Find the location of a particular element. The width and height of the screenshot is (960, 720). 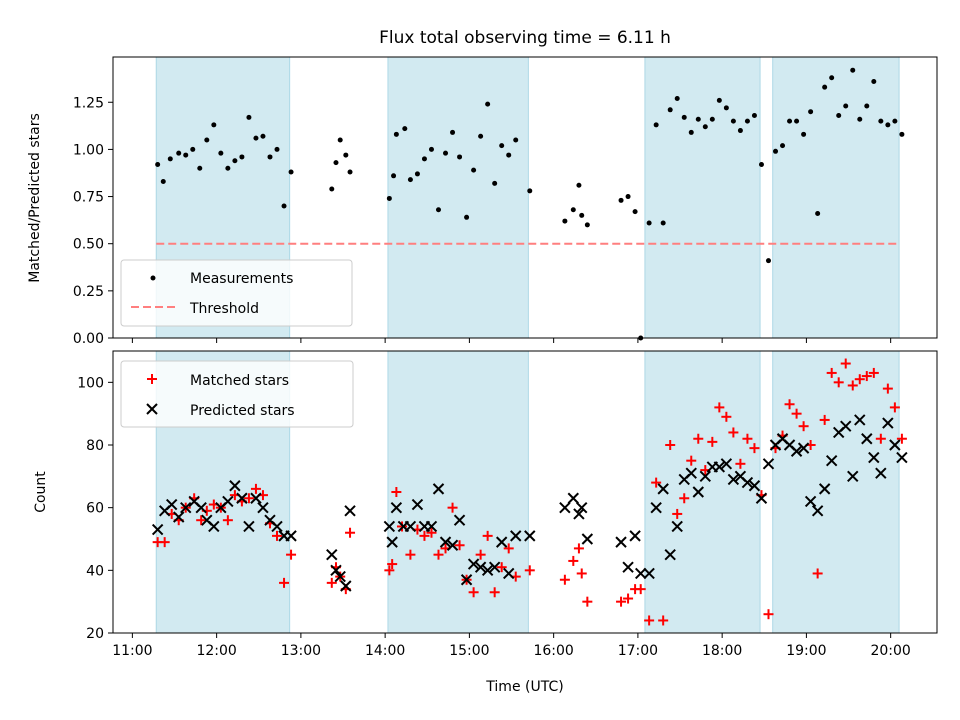

bottom-y-tick-label: 100 is located at coordinates (90, 383).